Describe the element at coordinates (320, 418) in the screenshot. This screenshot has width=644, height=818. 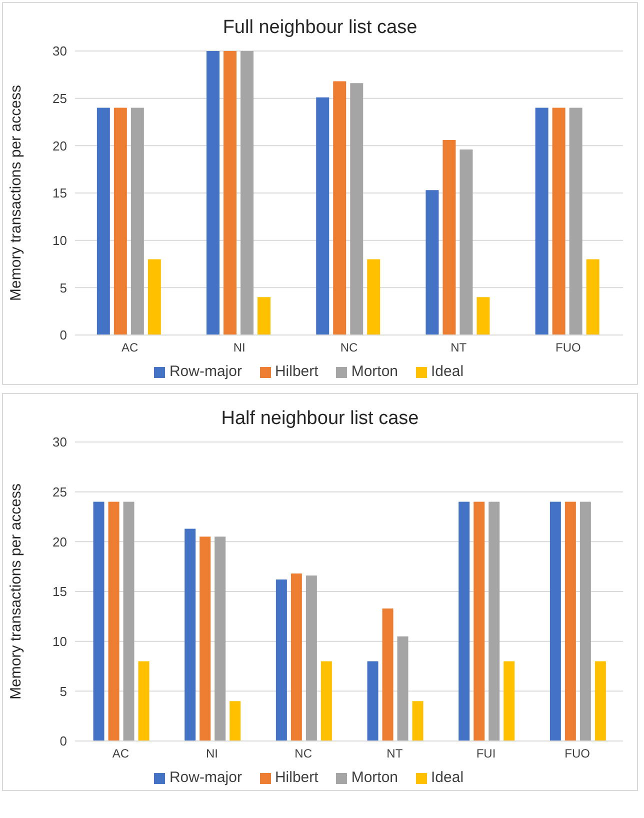
I see `chart-title: Half neighbour list case` at that location.